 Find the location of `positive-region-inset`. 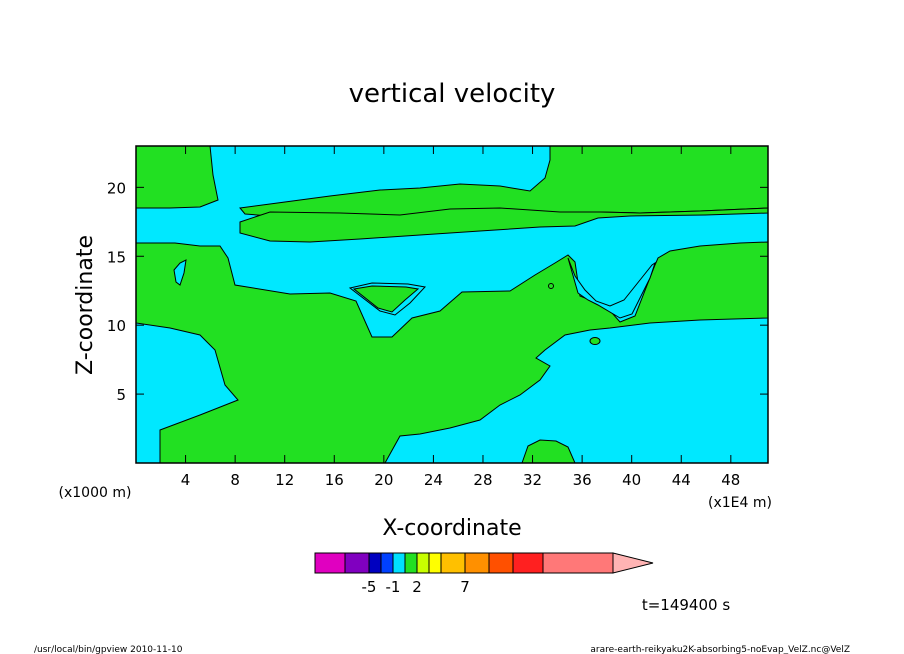

positive-region-inset is located at coordinates (386, 299).